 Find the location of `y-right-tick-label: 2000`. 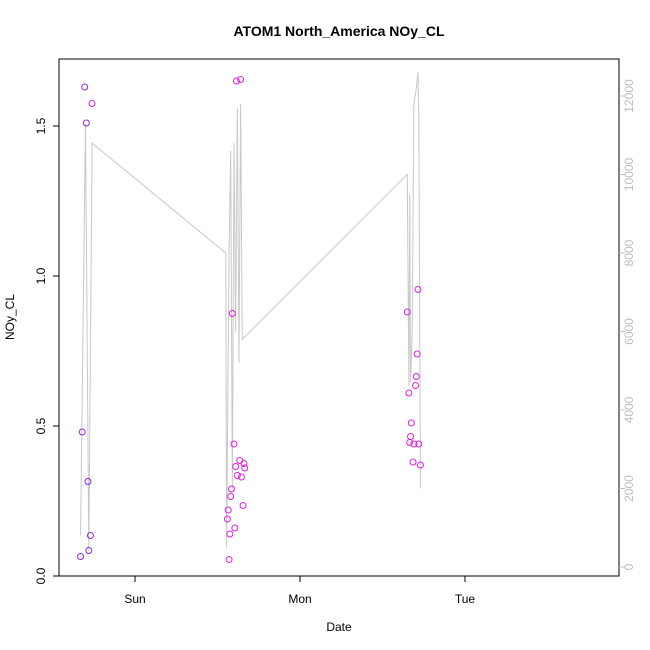

y-right-tick-label: 2000 is located at coordinates (629, 488).